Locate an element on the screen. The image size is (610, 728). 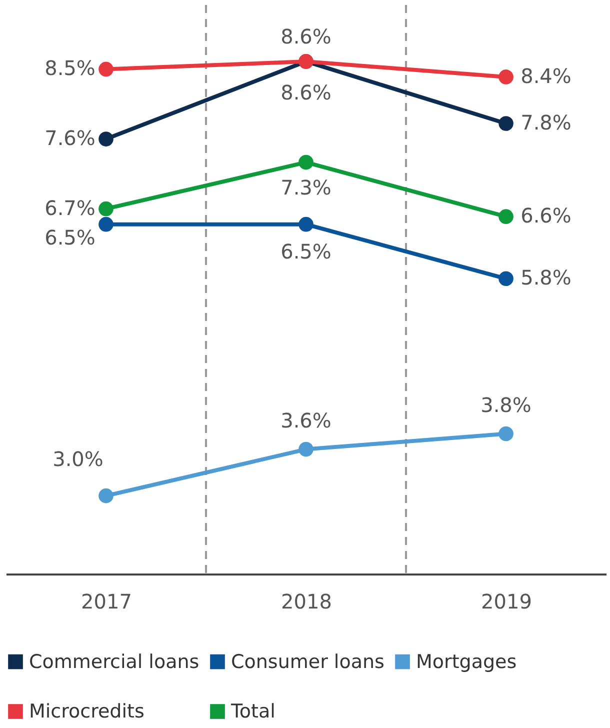
legend-label: Total is located at coordinates (253, 711).